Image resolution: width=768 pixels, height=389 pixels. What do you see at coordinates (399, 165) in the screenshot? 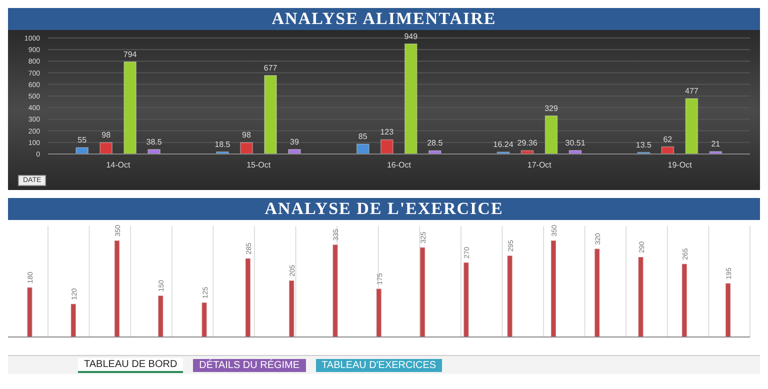
I see `x-tick-label: 16-Oct` at bounding box center [399, 165].